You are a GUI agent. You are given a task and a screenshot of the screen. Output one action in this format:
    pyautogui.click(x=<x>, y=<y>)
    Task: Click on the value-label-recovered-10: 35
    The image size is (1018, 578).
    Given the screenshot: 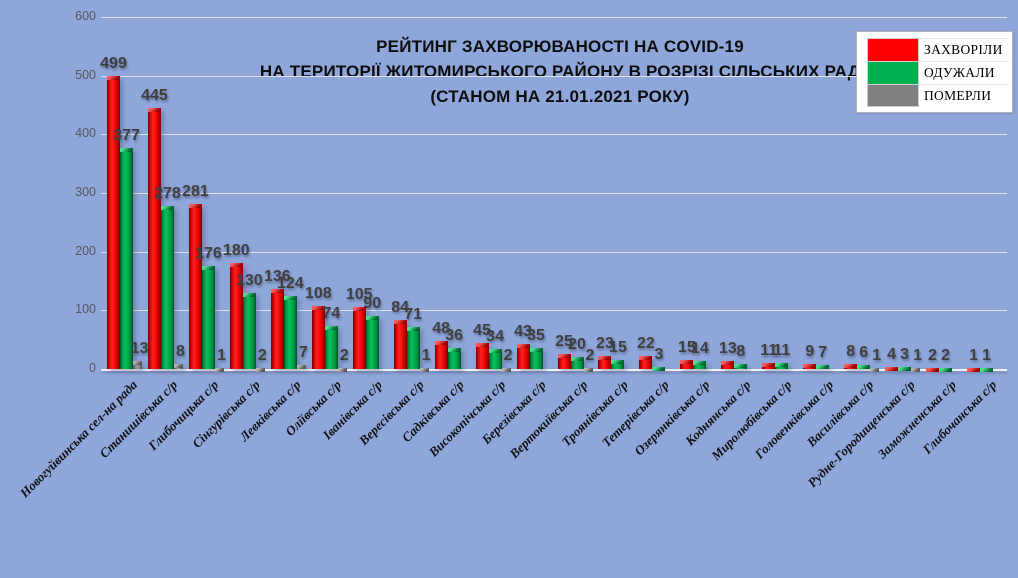 What is the action you would take?
    pyautogui.click(x=536, y=336)
    